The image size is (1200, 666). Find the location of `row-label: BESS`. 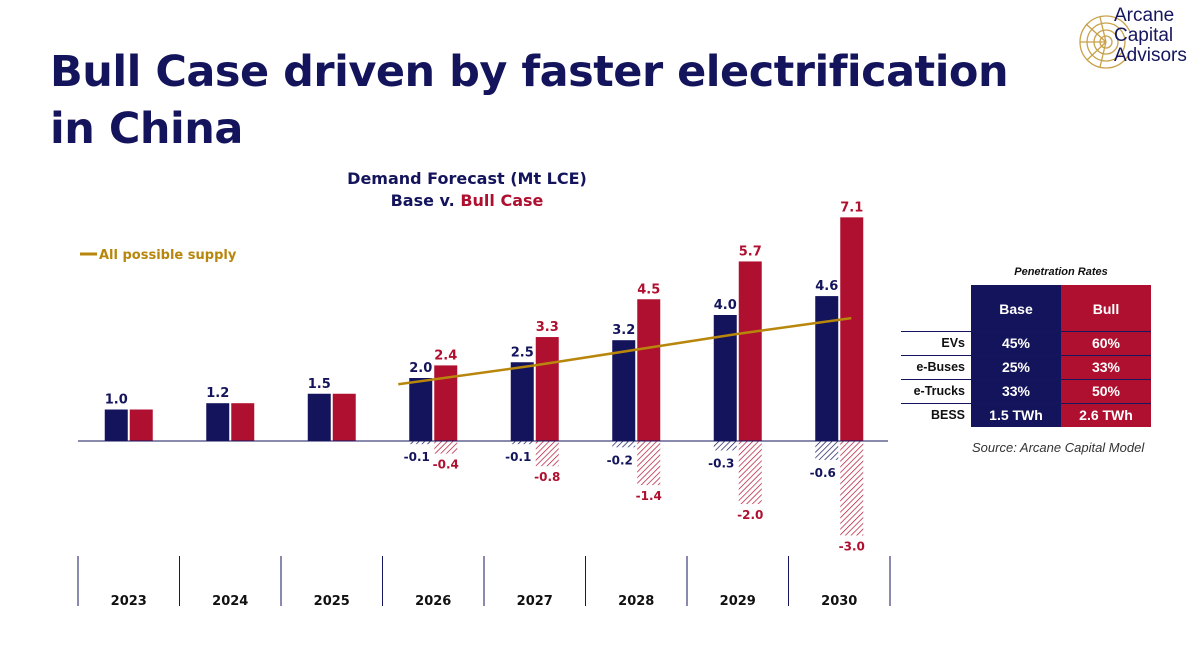

row-label: BESS is located at coordinates (947, 415).